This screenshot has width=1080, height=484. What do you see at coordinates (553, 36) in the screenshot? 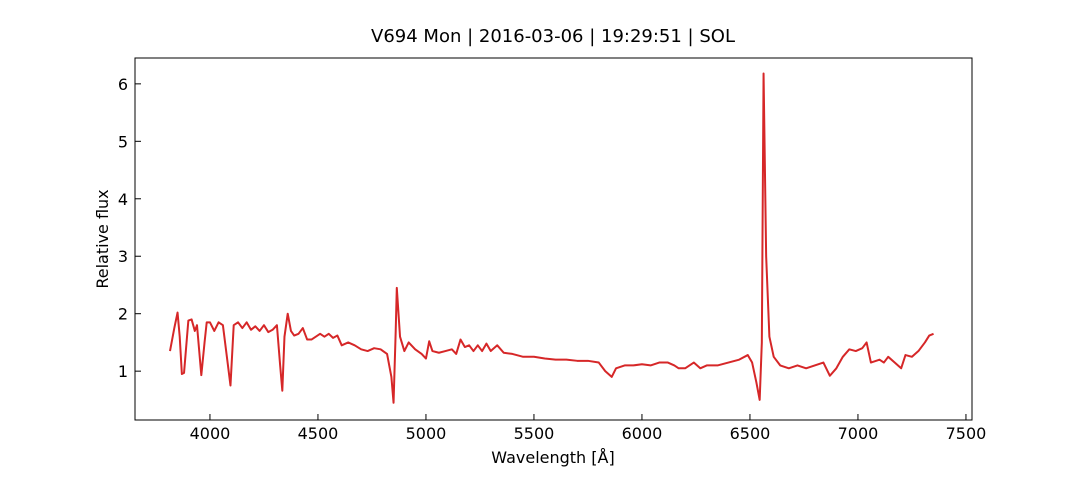
I see `chart-title: V694 Mon | 2016-03-06 | 19:29:51 | SOL` at bounding box center [553, 36].